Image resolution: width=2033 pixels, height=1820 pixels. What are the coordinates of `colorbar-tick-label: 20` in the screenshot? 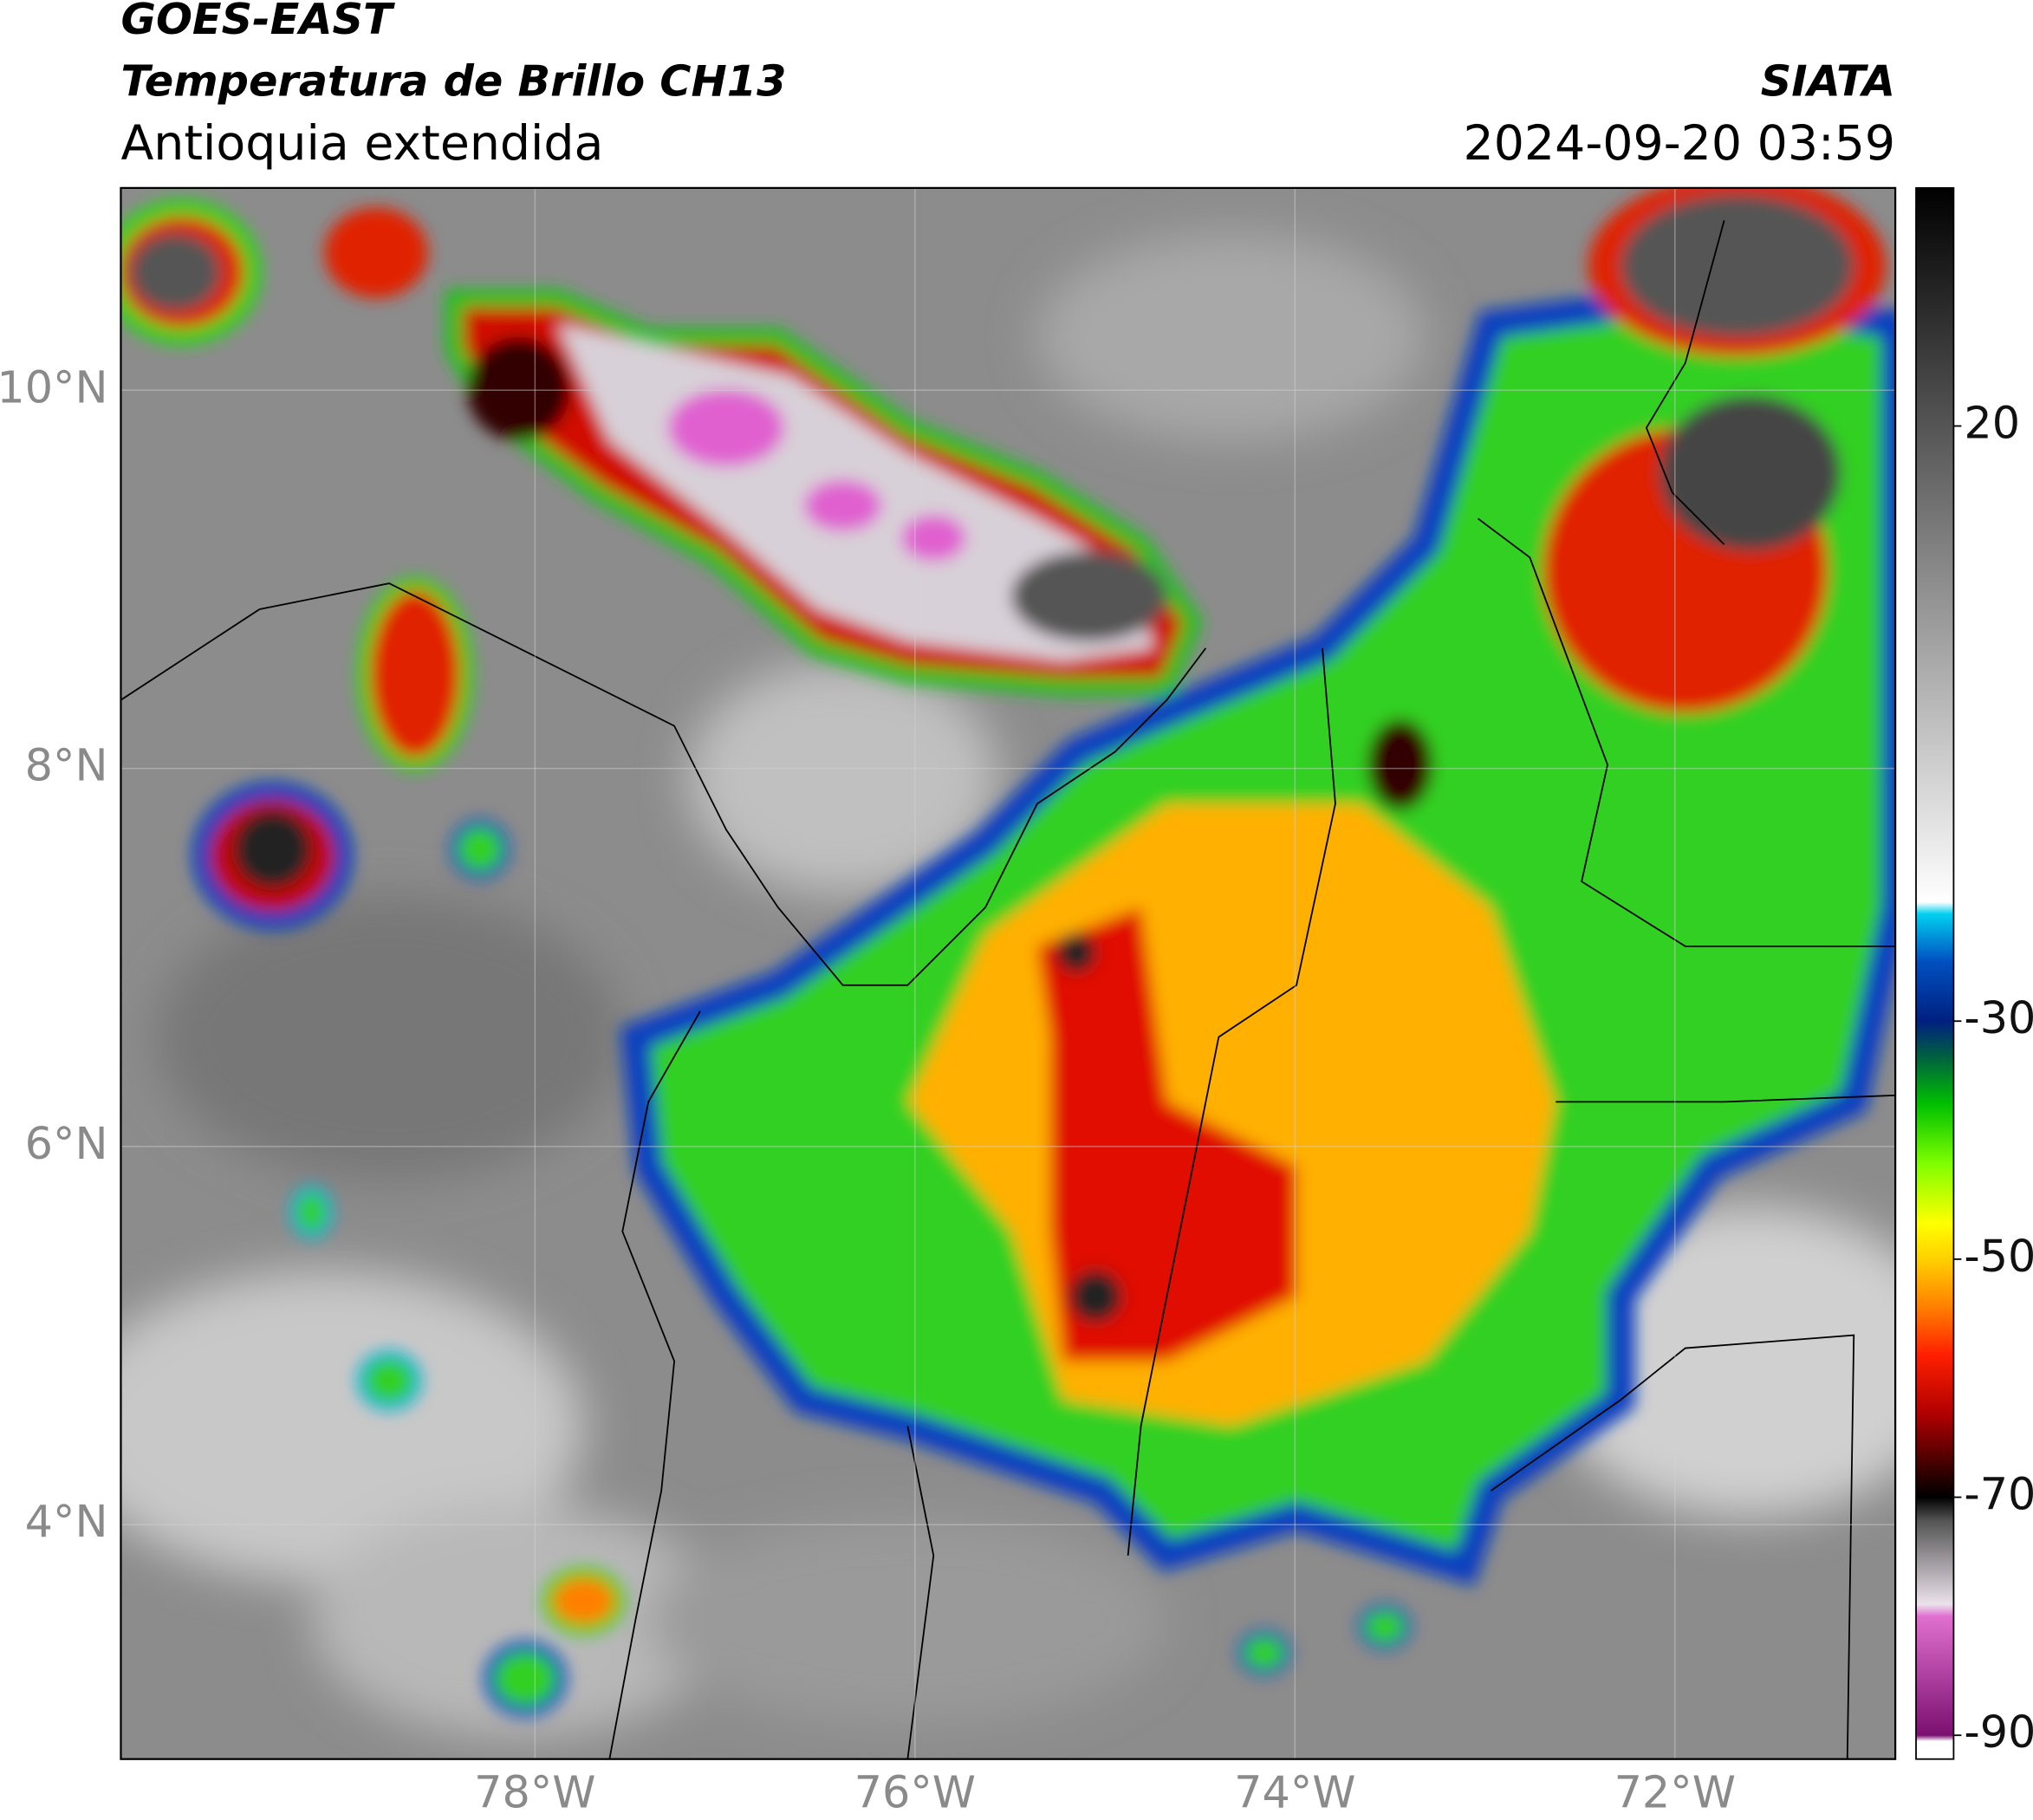 It's located at (1992, 423).